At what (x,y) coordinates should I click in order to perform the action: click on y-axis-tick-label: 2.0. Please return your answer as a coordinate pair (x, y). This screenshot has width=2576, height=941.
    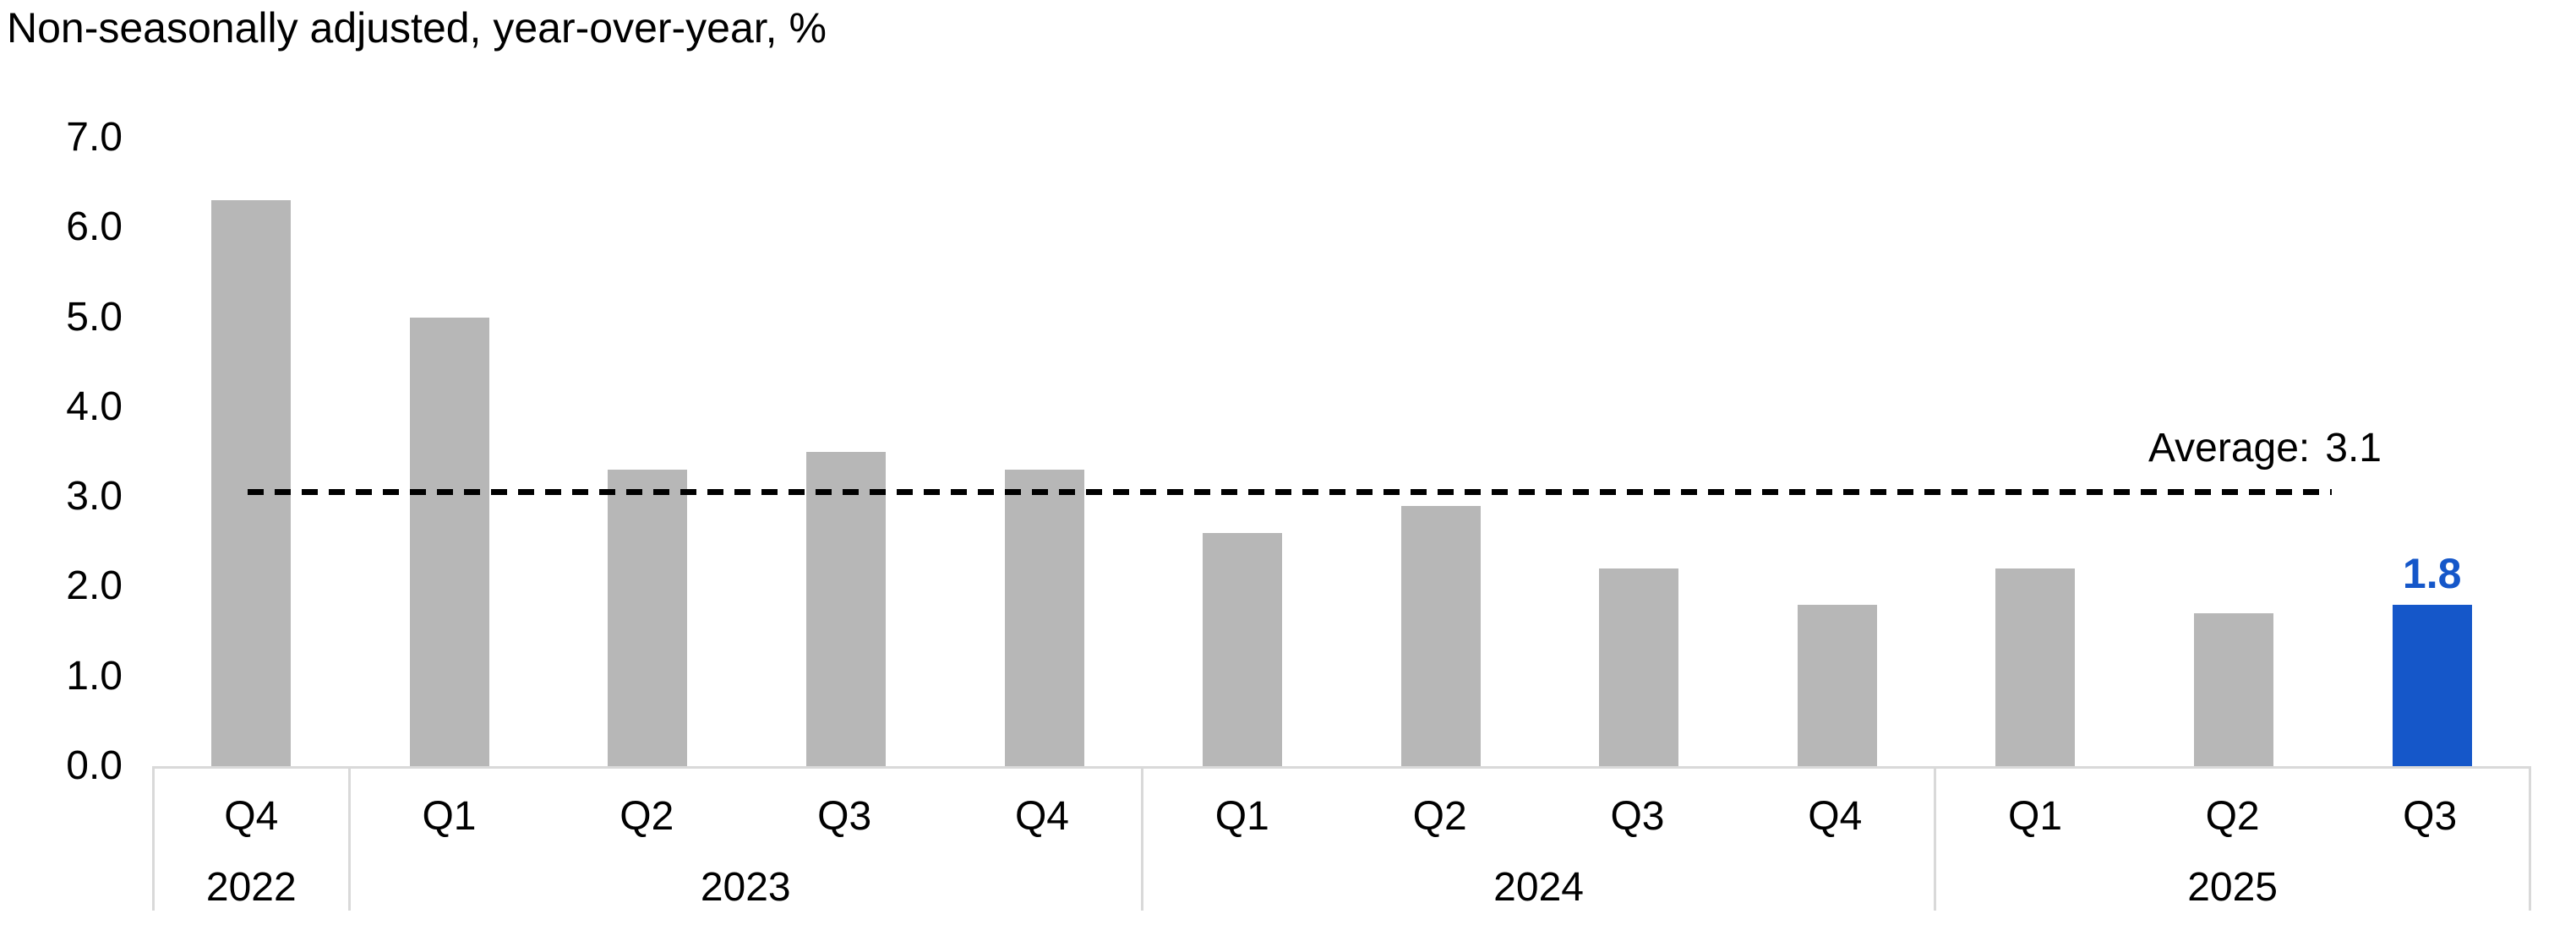
    Looking at the image, I should click on (94, 586).